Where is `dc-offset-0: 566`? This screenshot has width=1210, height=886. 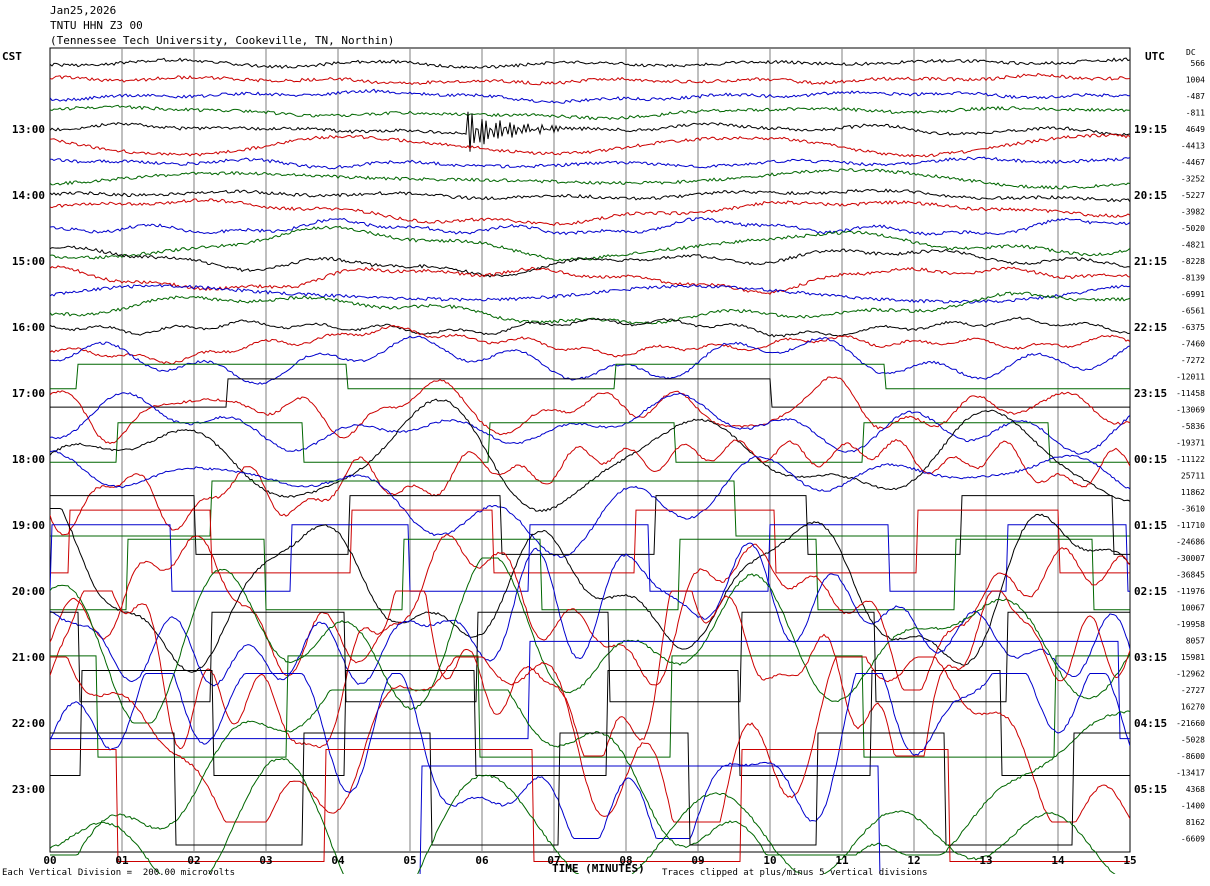
dc-offset-0: 566 is located at coordinates (1198, 63).